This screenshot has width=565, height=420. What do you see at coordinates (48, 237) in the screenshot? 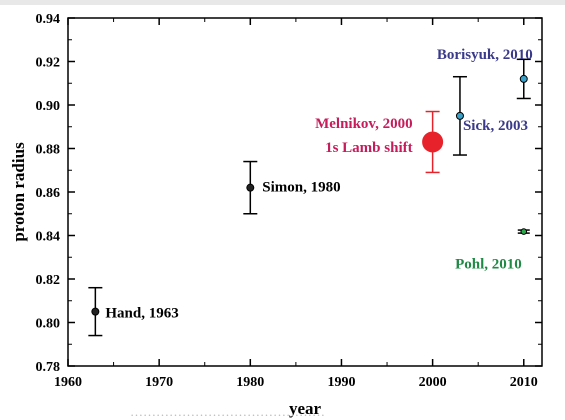
I see `y-tick-label: 0.84` at bounding box center [48, 237].